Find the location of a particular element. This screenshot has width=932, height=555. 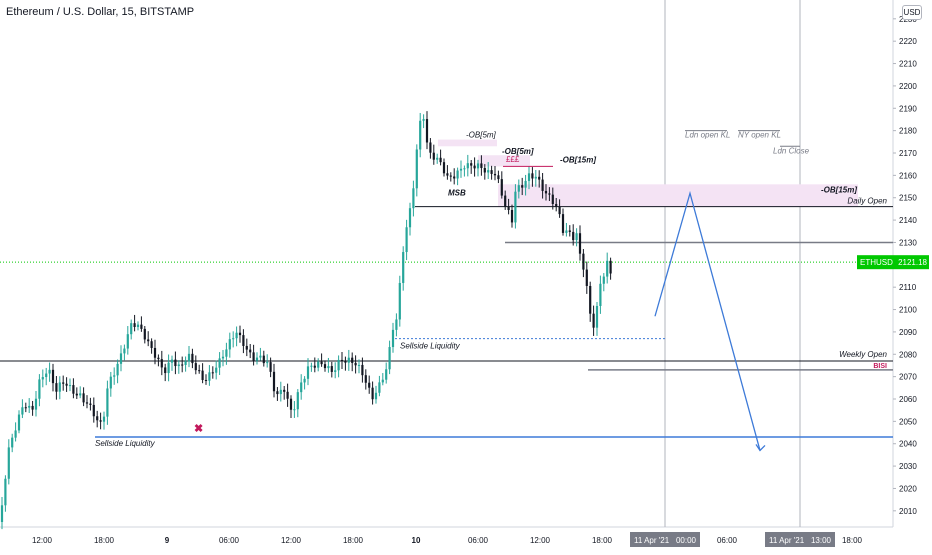

daily-open-label: Daily Open is located at coordinates (867, 201).